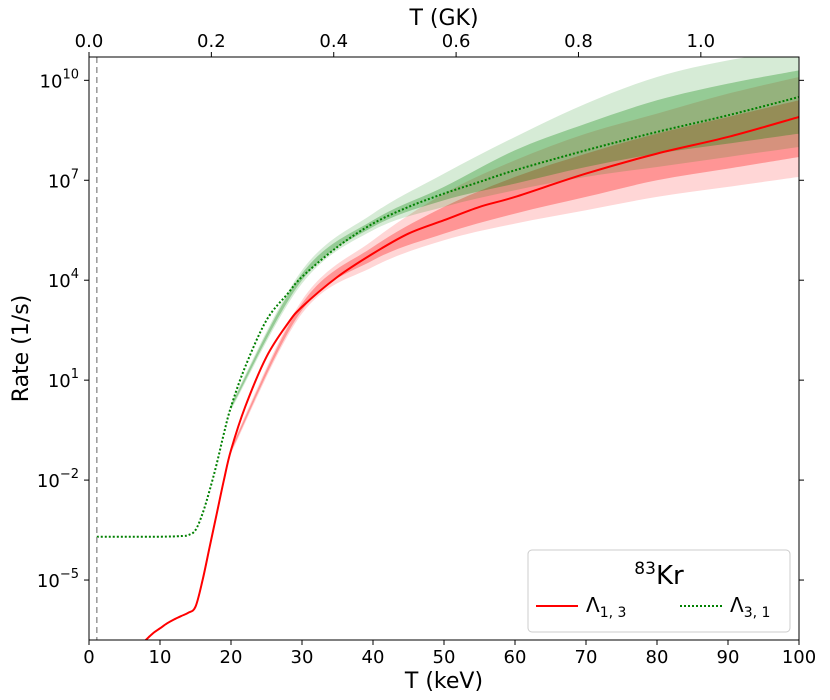 Image resolution: width=830 pixels, height=700 pixels. I want to click on x2-axis-title: T (GK), so click(443, 18).